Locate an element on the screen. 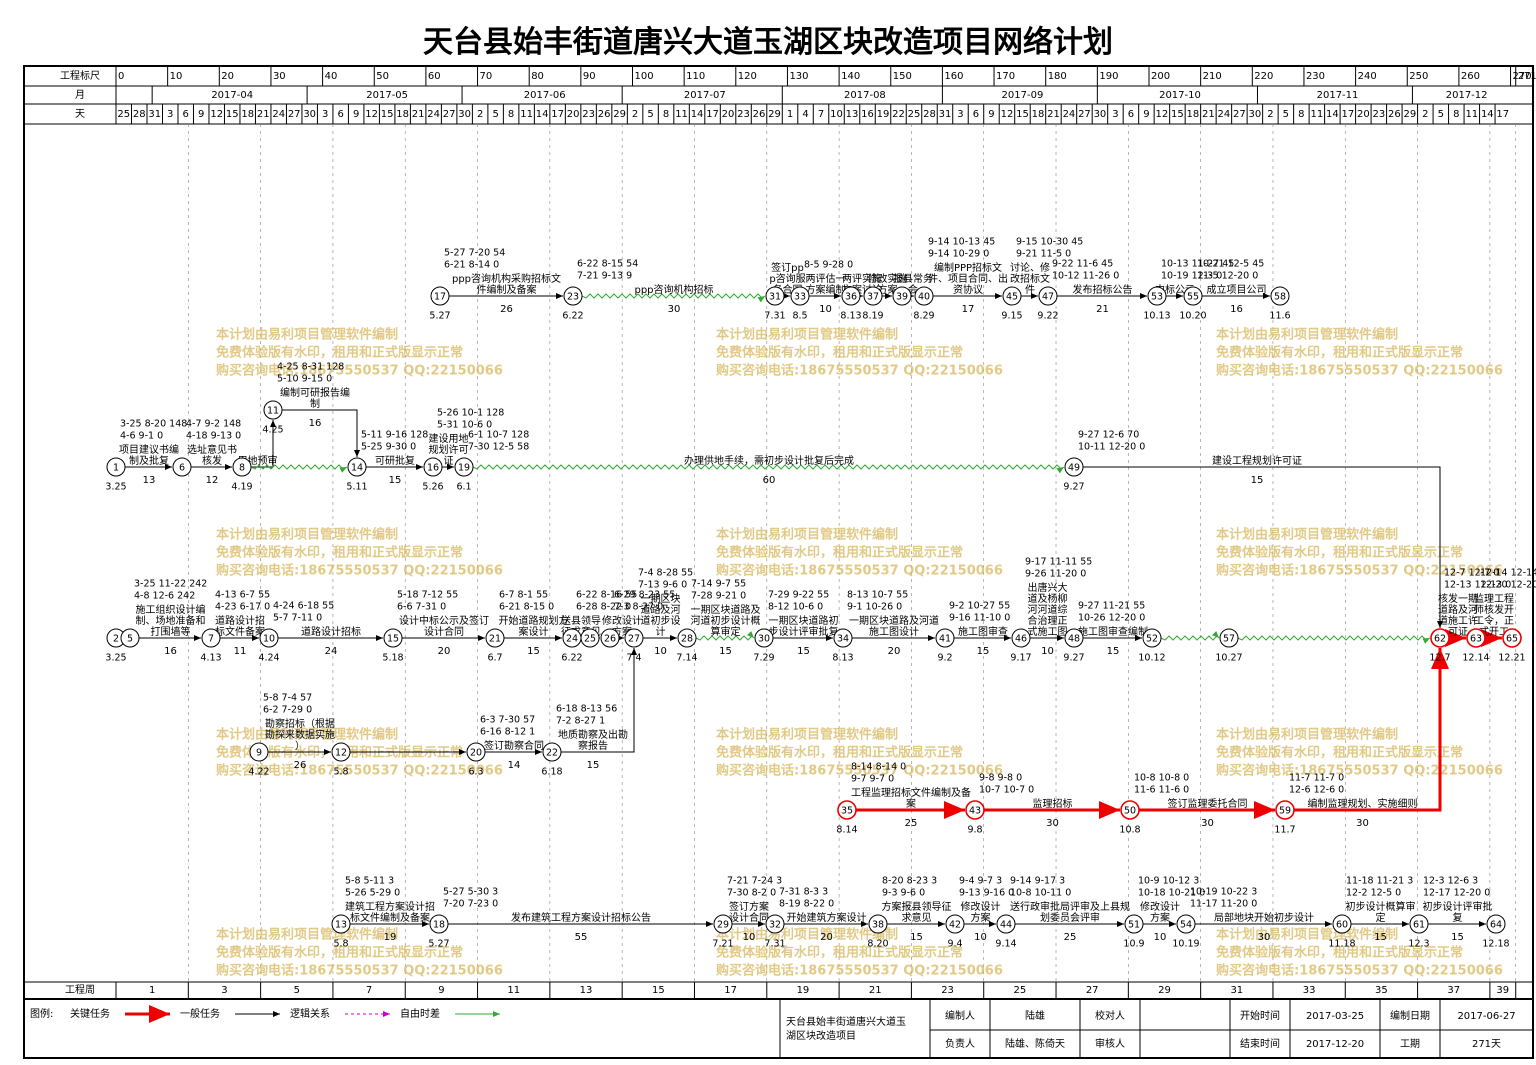 The image size is (1536, 1065). activity-name: 发布建筑工程方案设计招标公告 is located at coordinates (581, 917).